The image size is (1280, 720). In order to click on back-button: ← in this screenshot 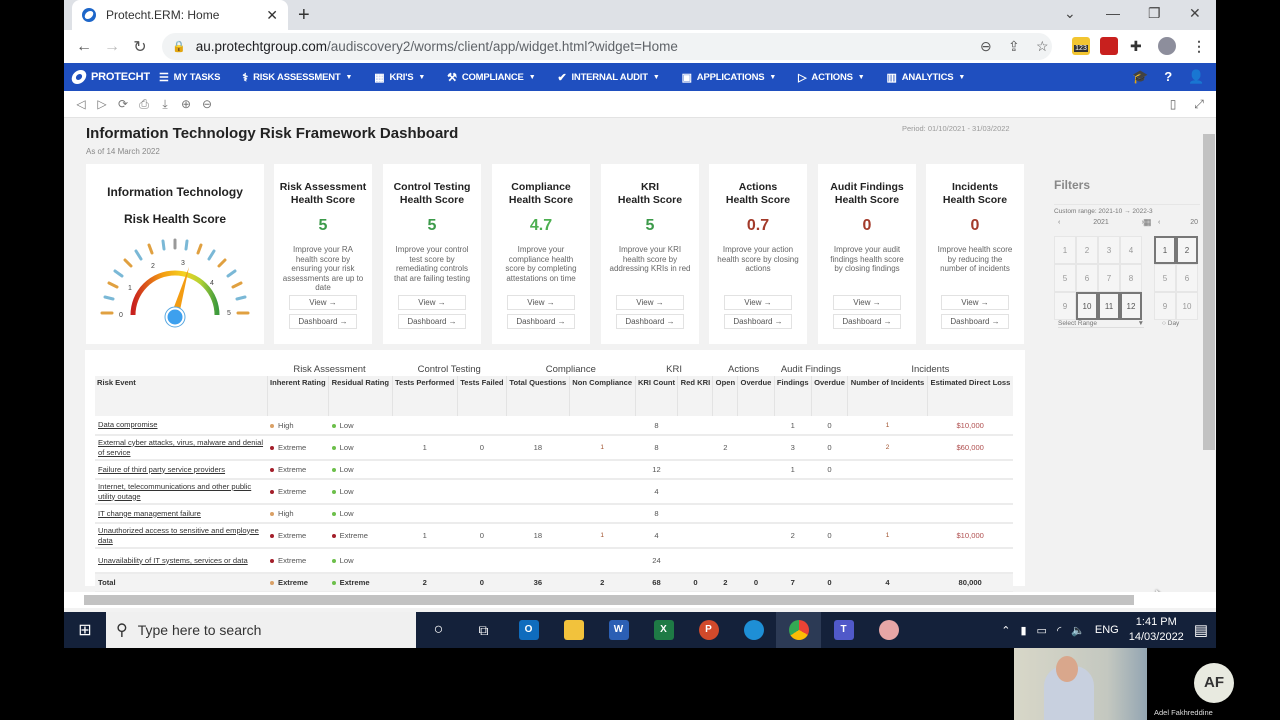, I will do `click(84, 46)`.